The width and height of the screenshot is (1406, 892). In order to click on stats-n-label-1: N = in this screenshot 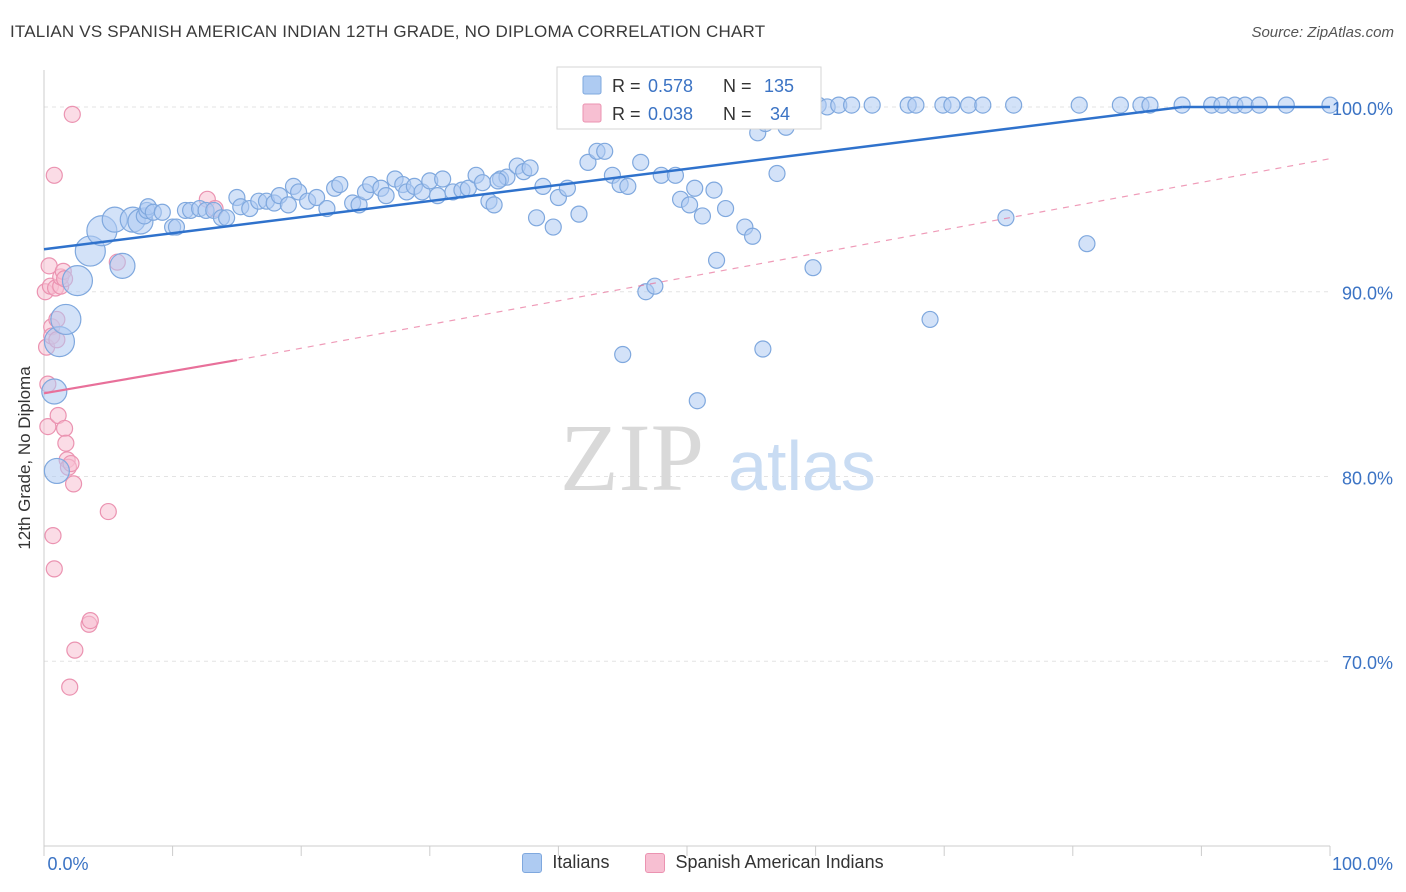, I will do `click(737, 86)`.